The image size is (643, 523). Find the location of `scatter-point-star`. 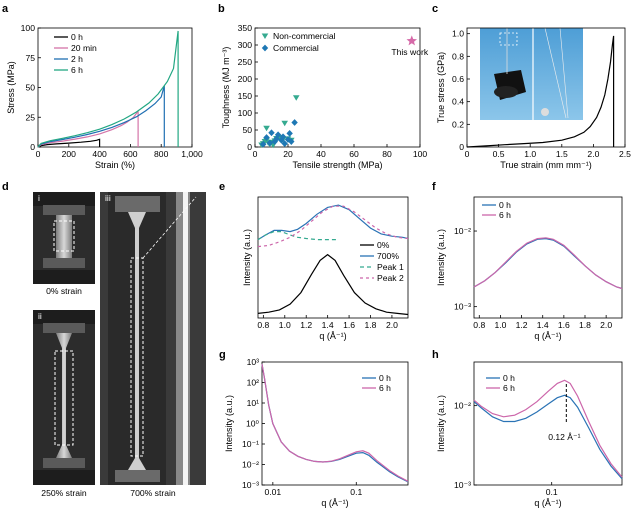

scatter-point-star is located at coordinates (411, 40).